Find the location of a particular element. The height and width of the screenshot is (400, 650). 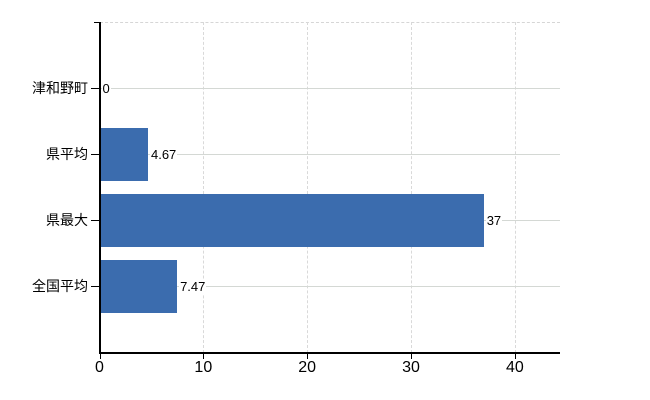

value-label: 4.67 is located at coordinates (163, 154).